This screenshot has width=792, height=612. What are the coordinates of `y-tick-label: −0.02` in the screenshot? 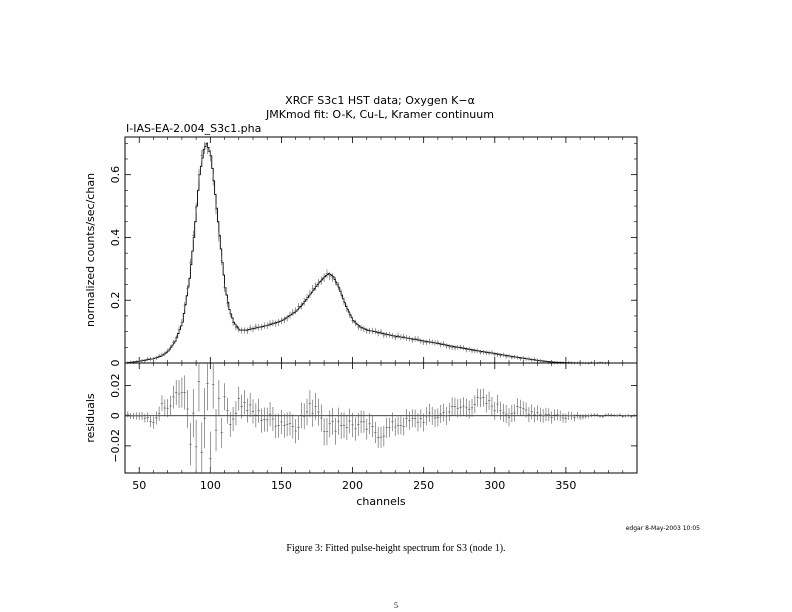 It's located at (115, 446).